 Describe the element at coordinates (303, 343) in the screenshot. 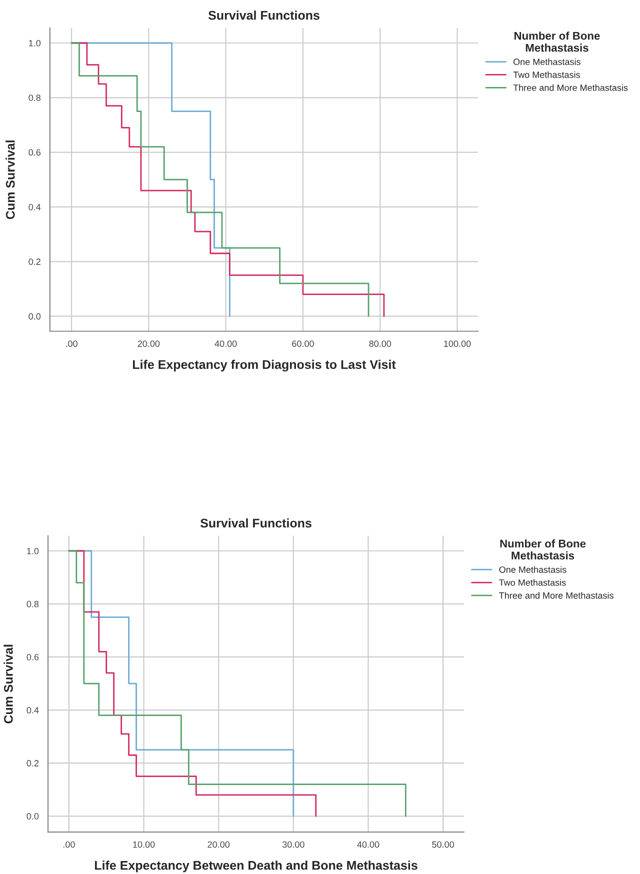

I see `x-tick-label: 60.00` at that location.